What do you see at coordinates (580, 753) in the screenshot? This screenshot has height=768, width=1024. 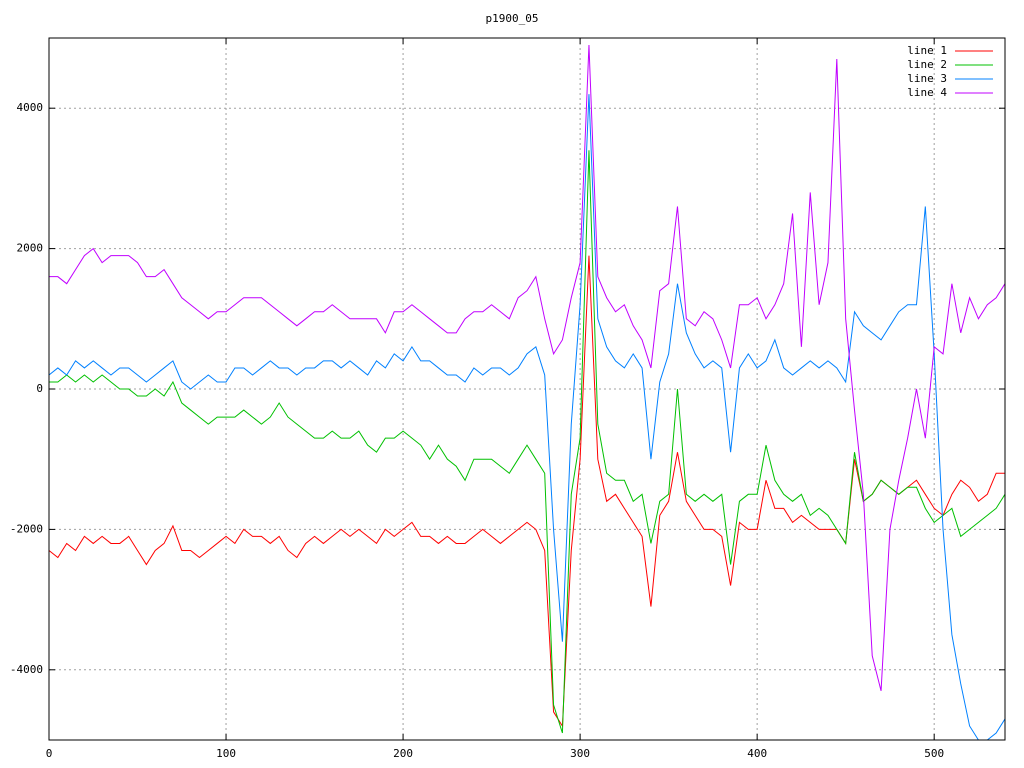 I see `x-tick-label: 300` at bounding box center [580, 753].